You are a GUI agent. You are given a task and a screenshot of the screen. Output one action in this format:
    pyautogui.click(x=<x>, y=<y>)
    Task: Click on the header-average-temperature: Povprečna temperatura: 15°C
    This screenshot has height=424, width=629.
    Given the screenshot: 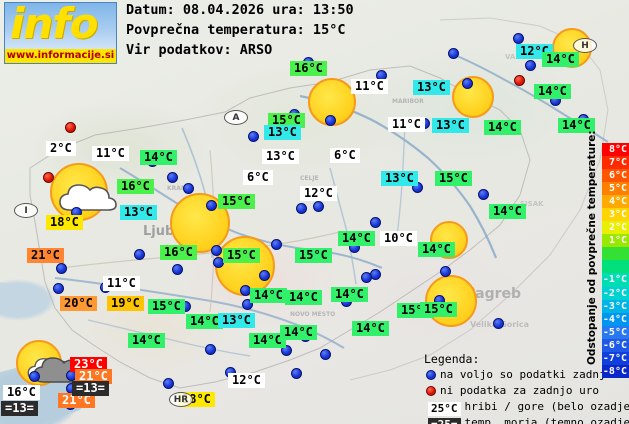 What is the action you would take?
    pyautogui.click(x=236, y=30)
    